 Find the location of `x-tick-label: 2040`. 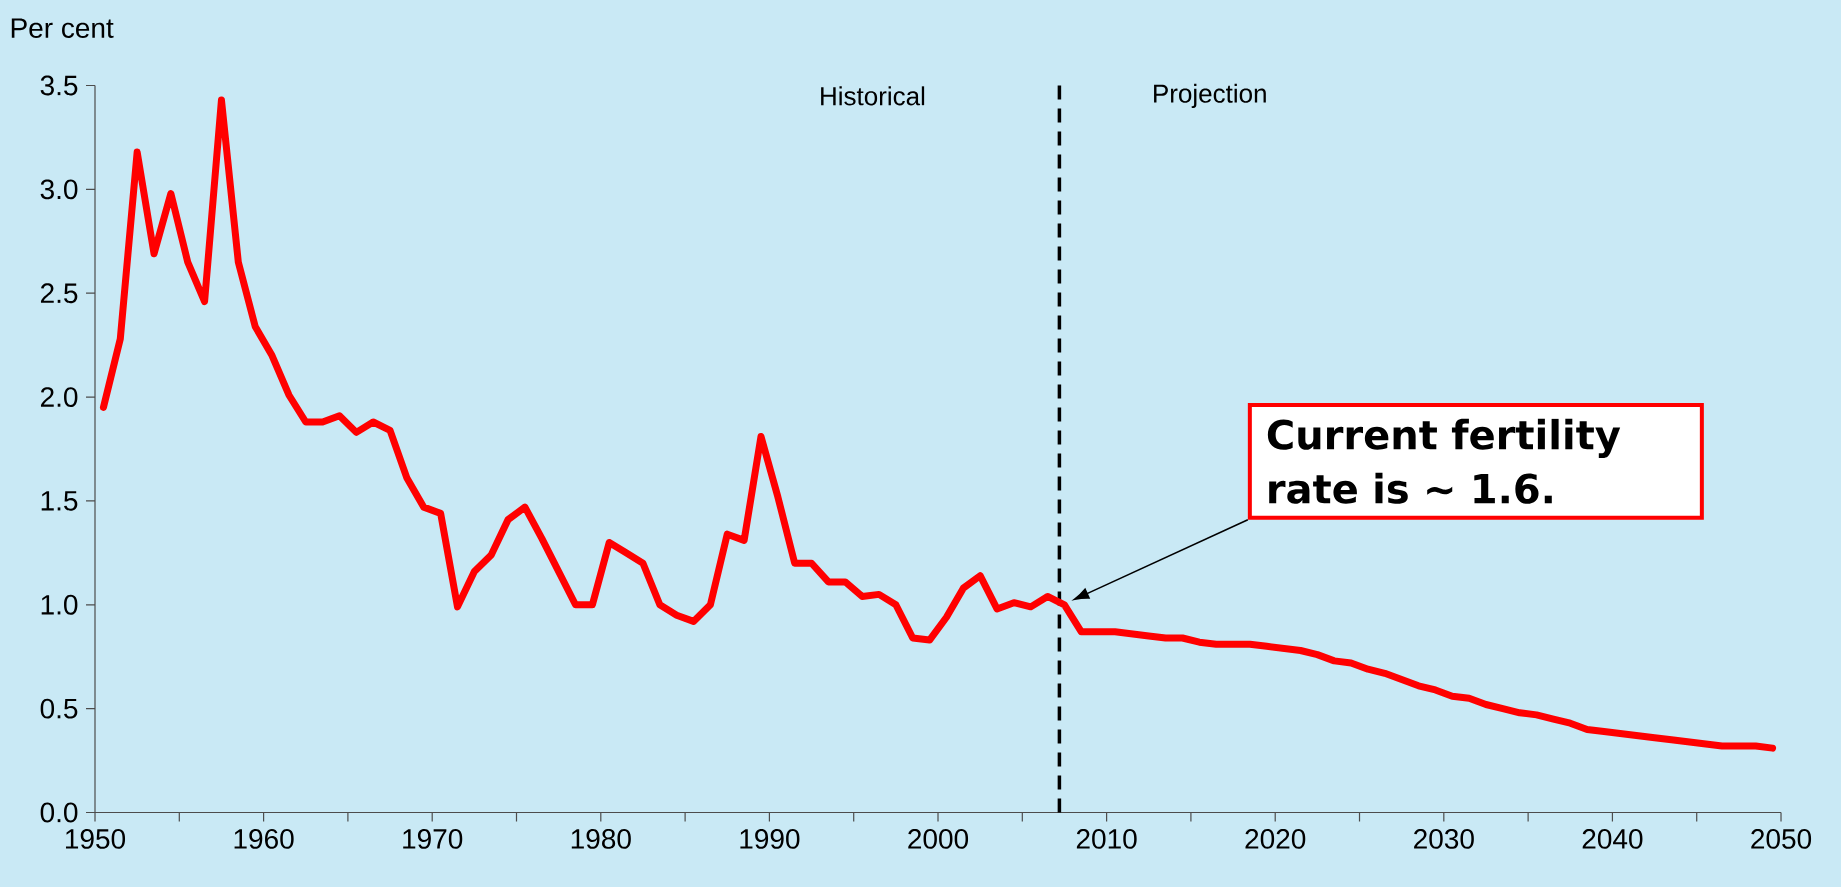

x-tick-label: 2040 is located at coordinates (1612, 839).